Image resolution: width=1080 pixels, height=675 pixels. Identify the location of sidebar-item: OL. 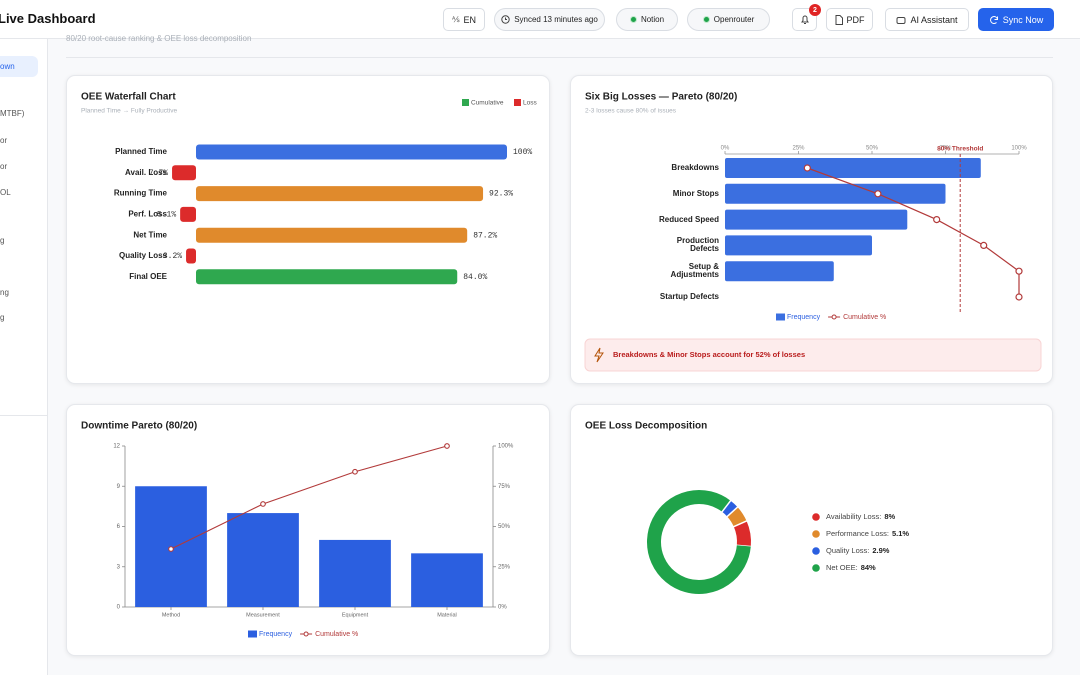
(5, 192).